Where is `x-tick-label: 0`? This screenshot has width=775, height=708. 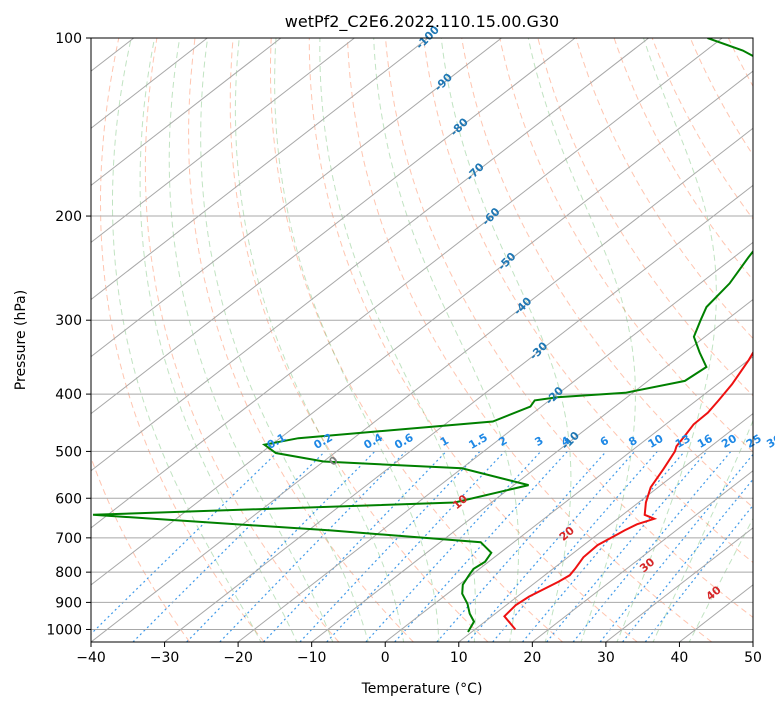
x-tick-label: 0 is located at coordinates (385, 658).